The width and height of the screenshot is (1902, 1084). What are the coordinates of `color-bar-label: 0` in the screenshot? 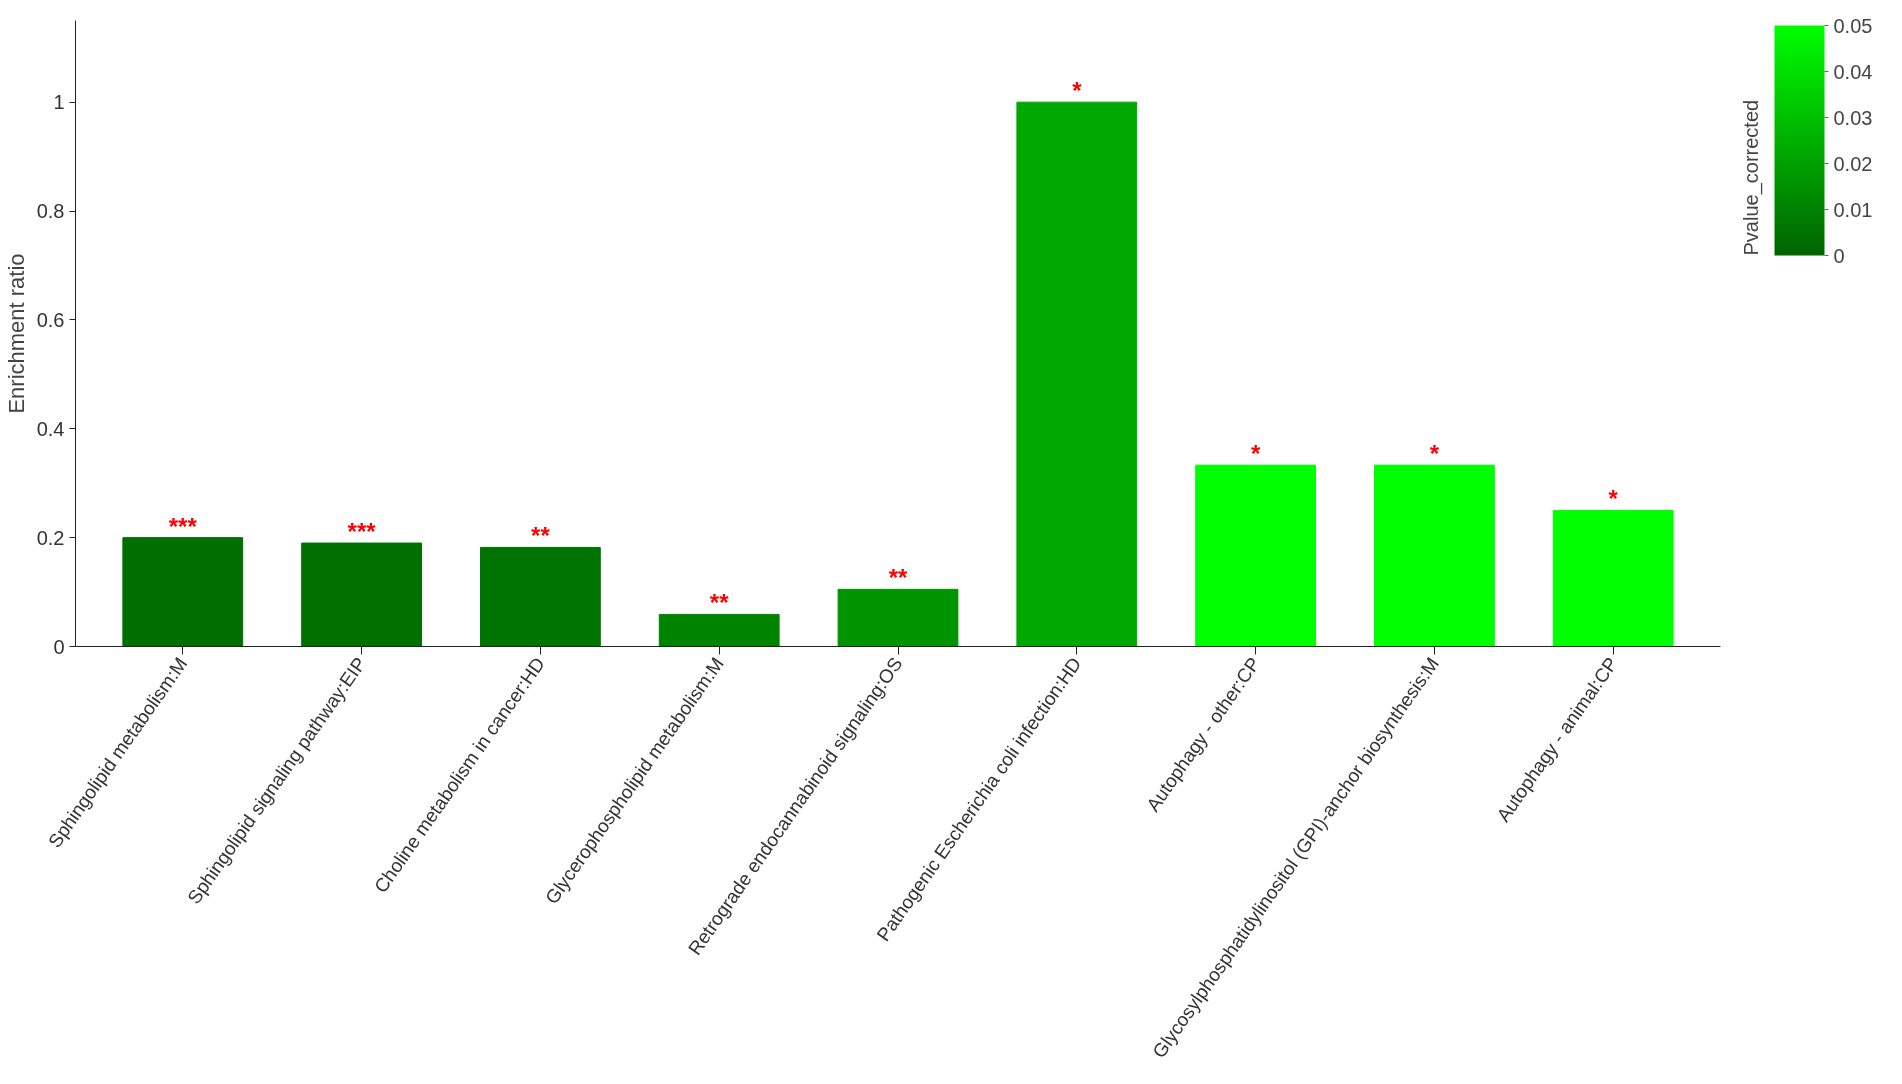 It's located at (1839, 255).